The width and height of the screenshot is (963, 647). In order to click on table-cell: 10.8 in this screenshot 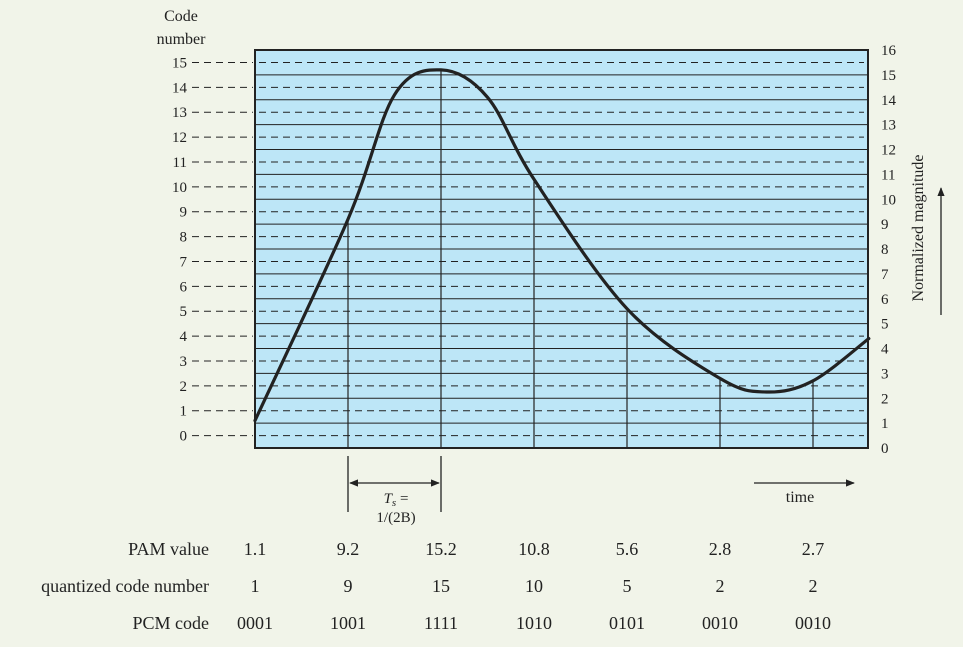, I will do `click(534, 549)`.